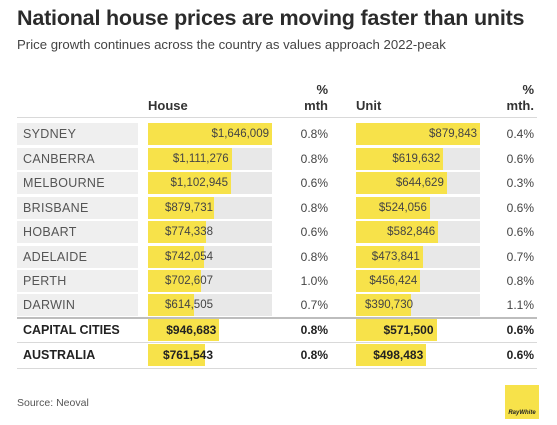  Describe the element at coordinates (277, 117) in the screenshot. I see `header-rule` at that location.